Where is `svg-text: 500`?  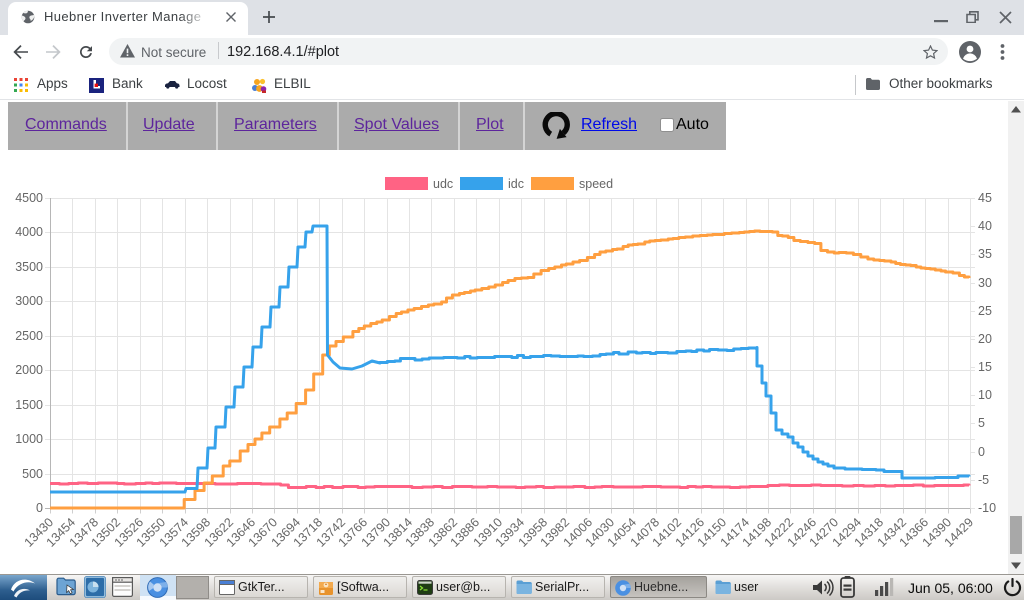 svg-text: 500 is located at coordinates (32, 474).